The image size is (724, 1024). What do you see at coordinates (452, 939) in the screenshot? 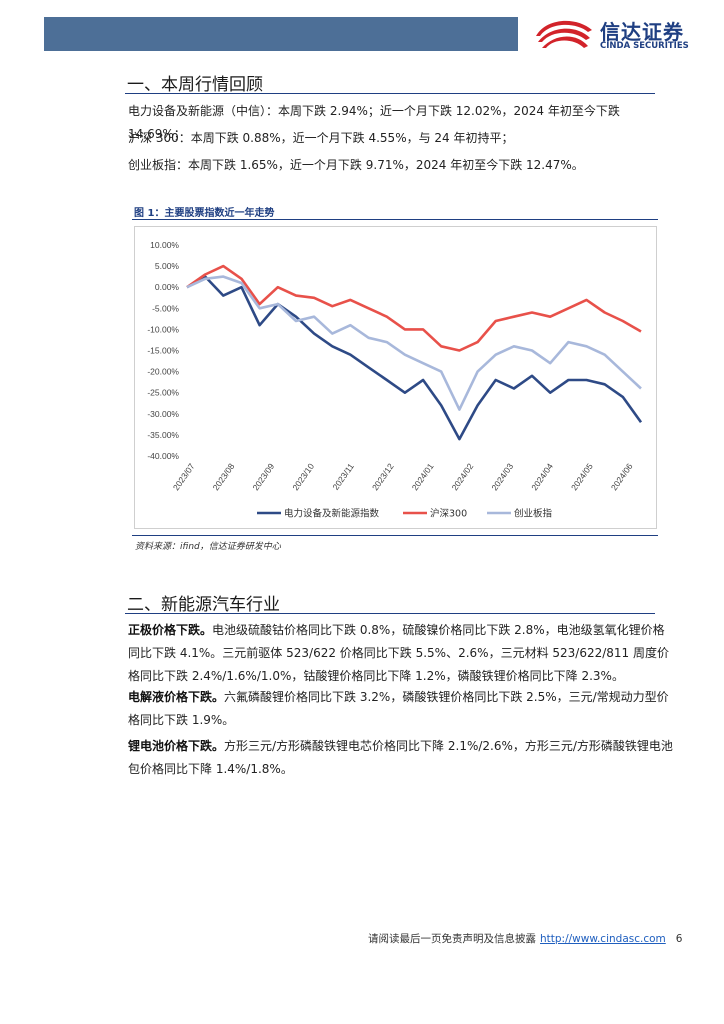
I see `footer-disclaimer: 请阅读最后一页免责声明及信息披露` at bounding box center [452, 939].